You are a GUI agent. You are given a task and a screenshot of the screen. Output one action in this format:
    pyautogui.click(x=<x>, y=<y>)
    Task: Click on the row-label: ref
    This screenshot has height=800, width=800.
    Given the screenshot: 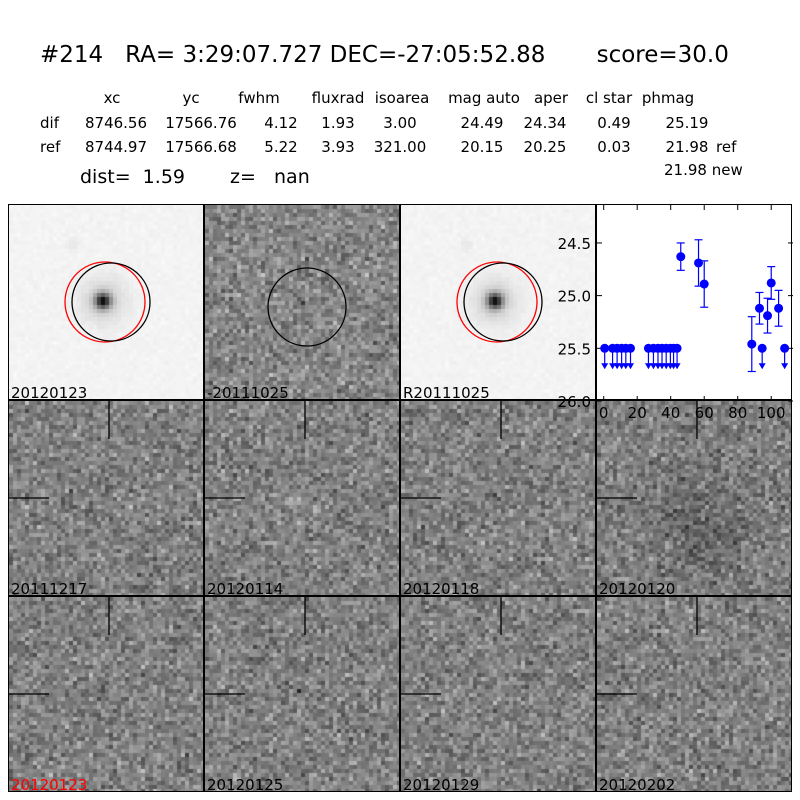 What is the action you would take?
    pyautogui.click(x=50, y=147)
    